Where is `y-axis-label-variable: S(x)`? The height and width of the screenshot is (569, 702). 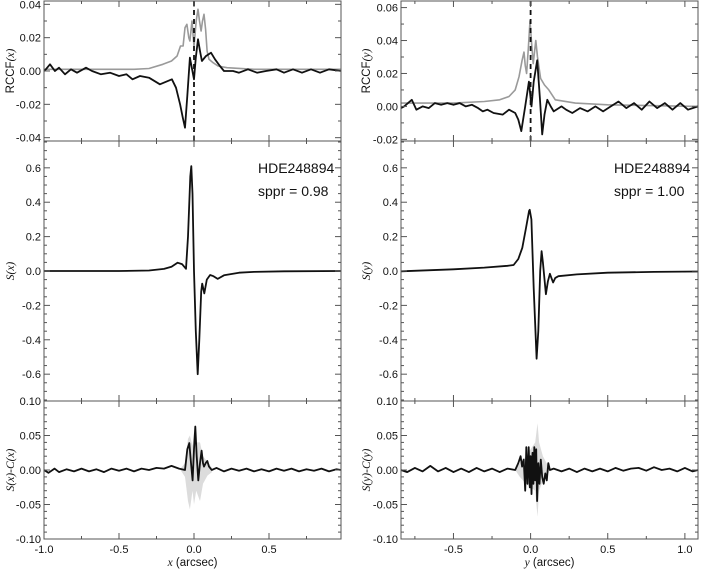 y-axis-label-variable: S(x) is located at coordinates (11, 271).